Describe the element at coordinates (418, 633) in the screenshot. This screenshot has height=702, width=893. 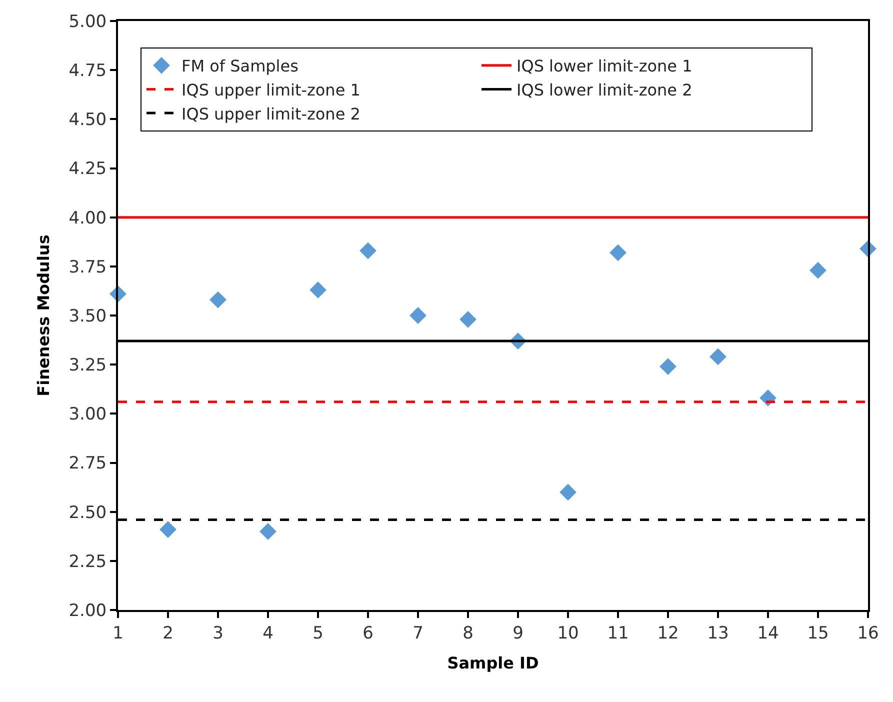
I see `x-tick-label: 7` at that location.